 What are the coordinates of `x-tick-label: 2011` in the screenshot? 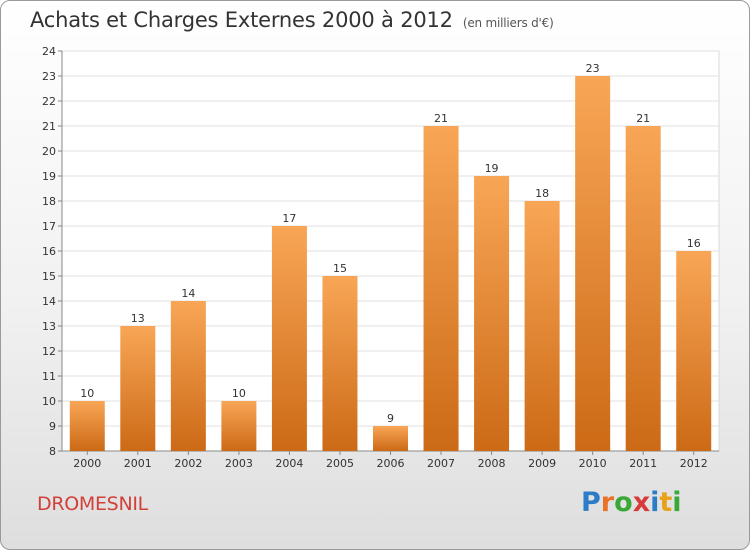 It's located at (643, 463).